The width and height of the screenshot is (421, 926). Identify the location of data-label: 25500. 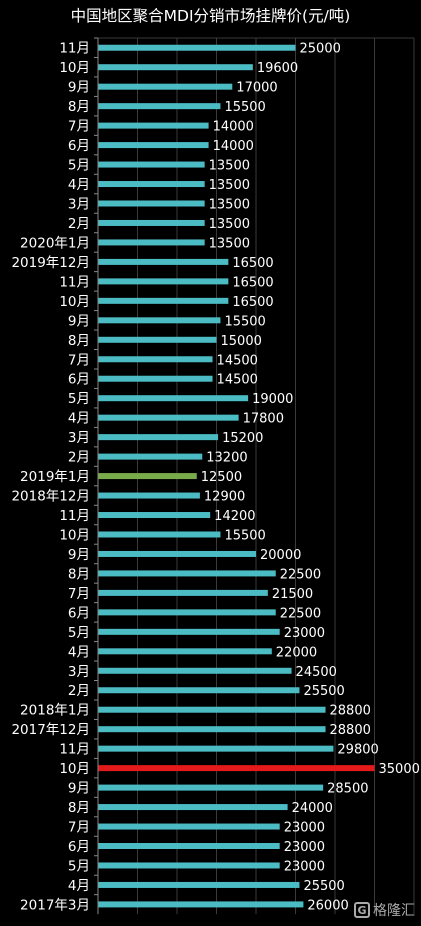
(323, 691).